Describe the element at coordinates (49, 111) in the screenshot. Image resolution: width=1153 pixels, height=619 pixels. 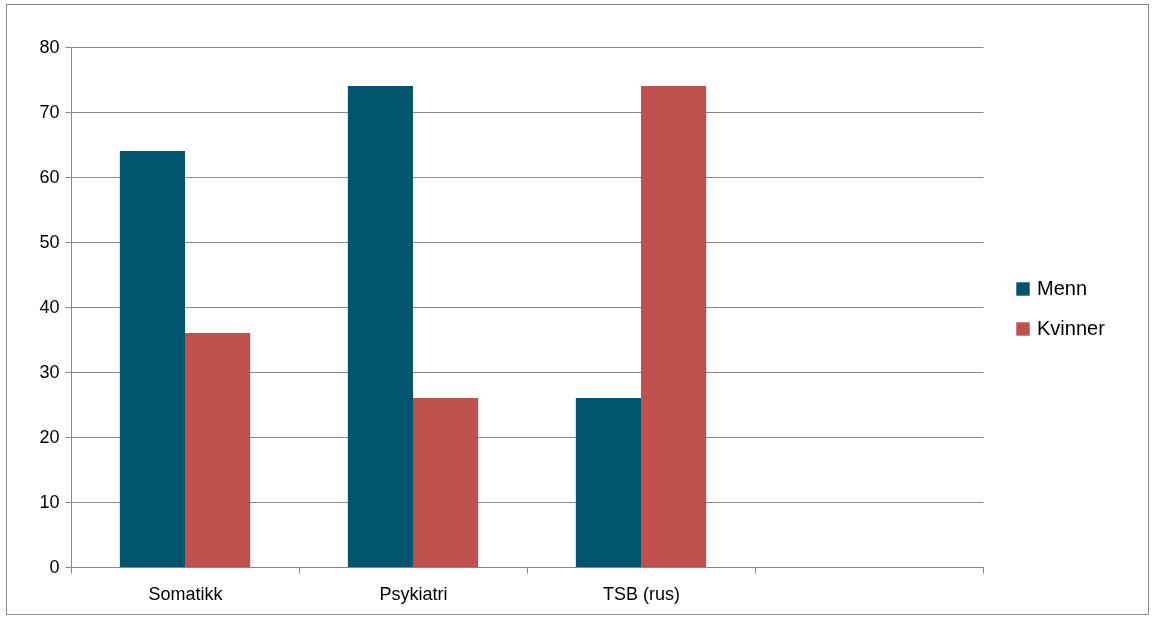
I see `y-tick-label: 70` at that location.